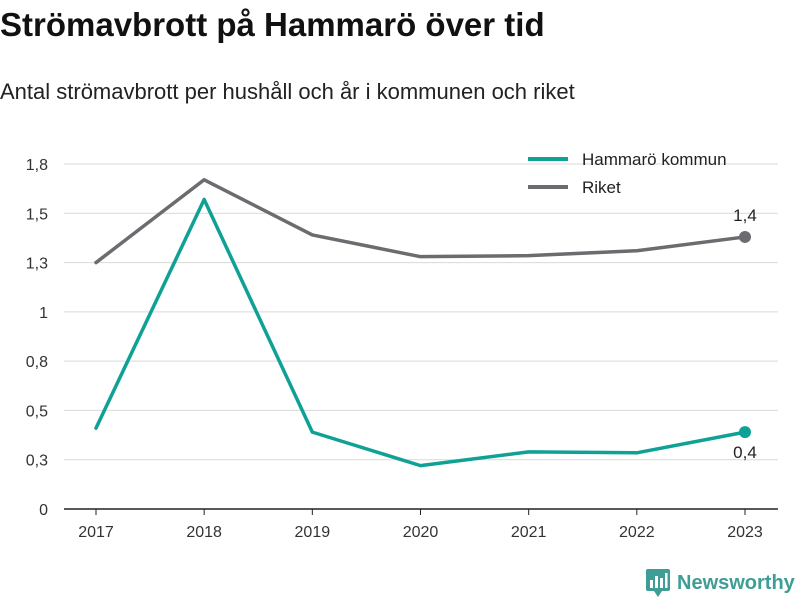  I want to click on legend-label: Hammarö kommun, so click(654, 159).